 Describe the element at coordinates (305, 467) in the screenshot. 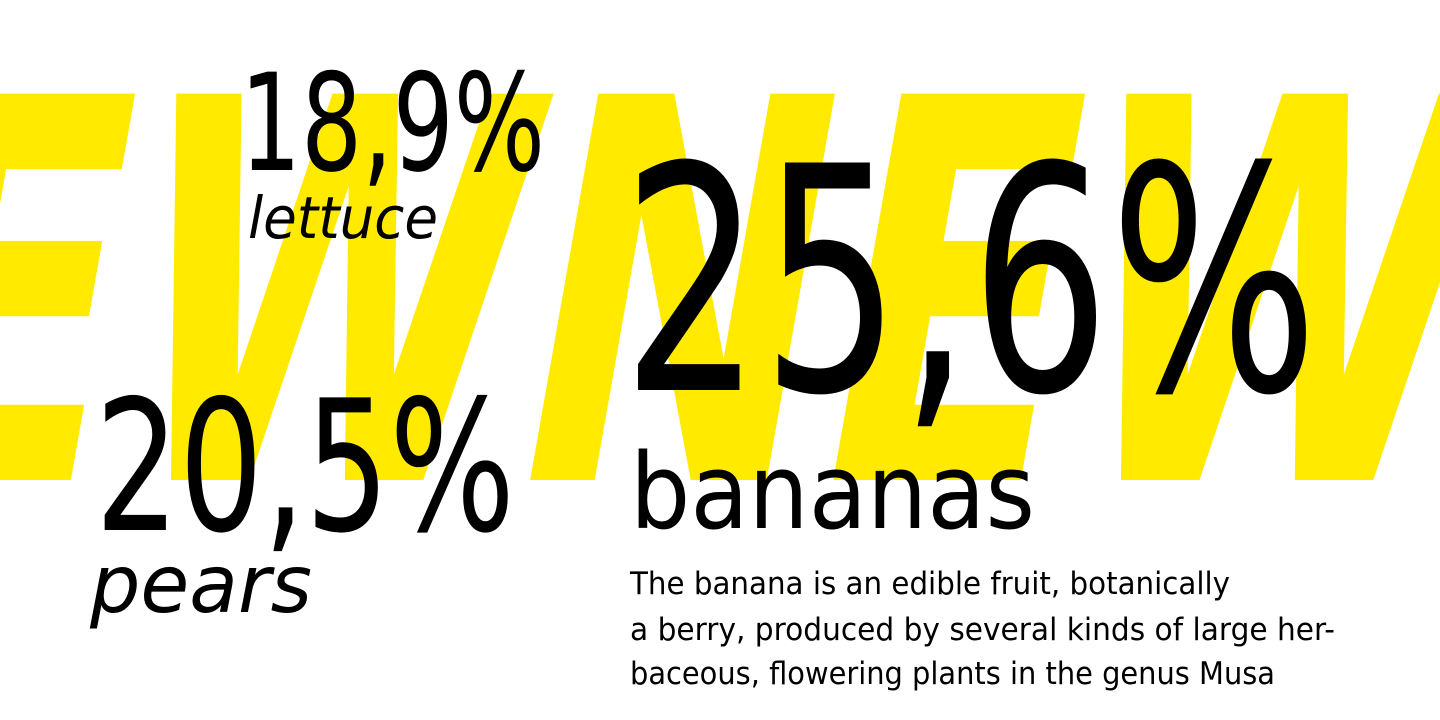

I see `stat-value: 20,5%` at that location.